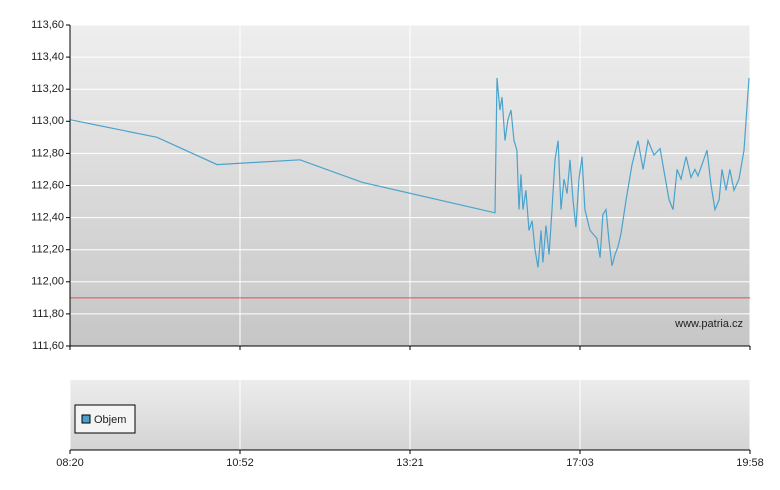 The width and height of the screenshot is (780, 490). What do you see at coordinates (48, 346) in the screenshot?
I see `y-tick-label: 111,60` at bounding box center [48, 346].